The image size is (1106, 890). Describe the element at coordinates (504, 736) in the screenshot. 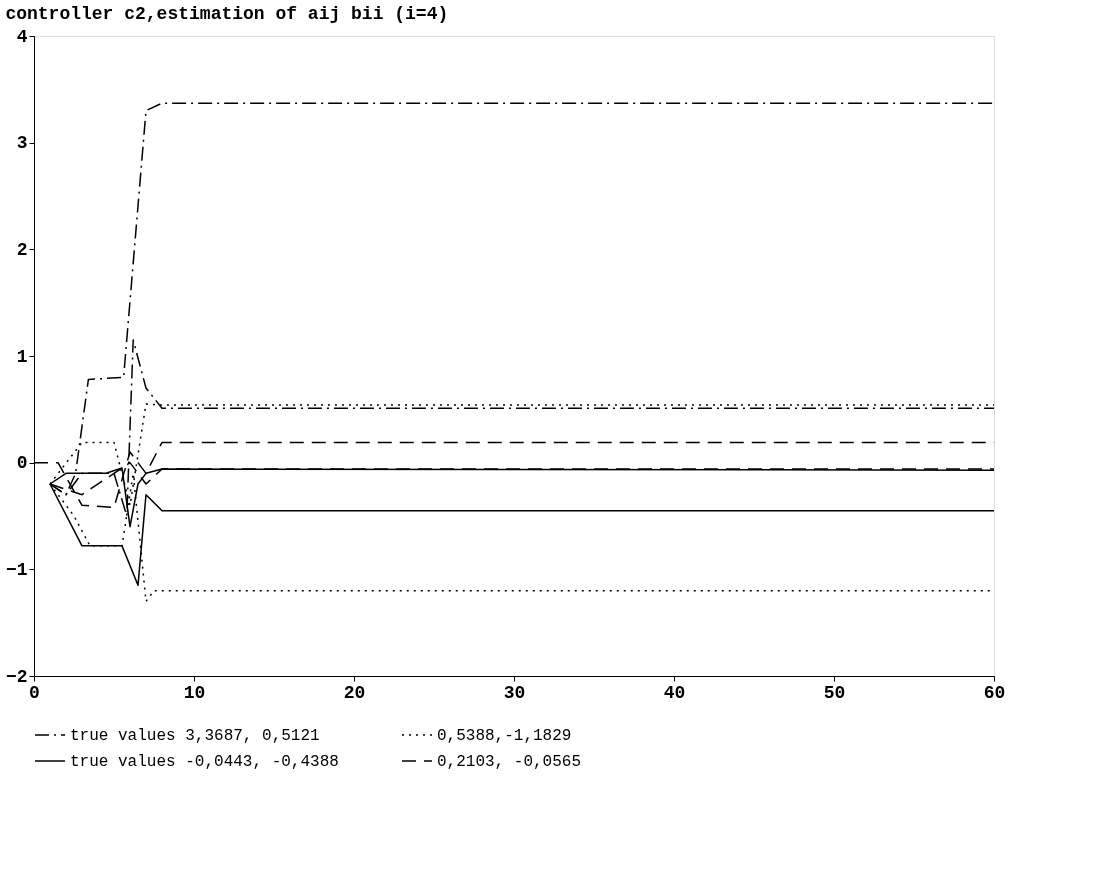

I see `legend-label: 0,5388,-1,1829` at that location.